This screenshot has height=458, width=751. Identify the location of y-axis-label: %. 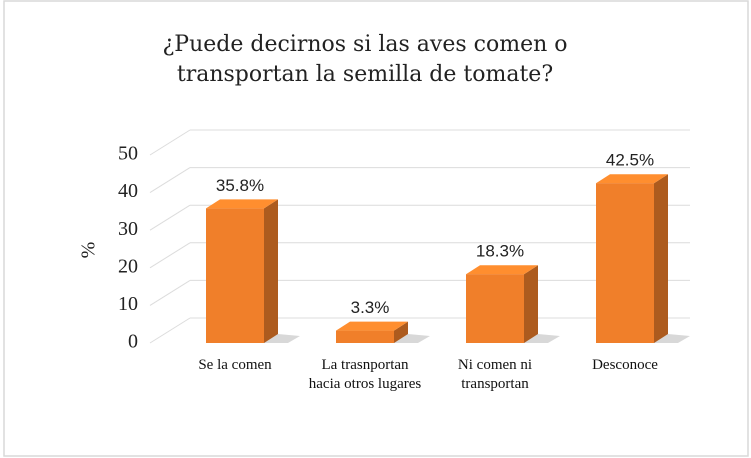
(89, 250).